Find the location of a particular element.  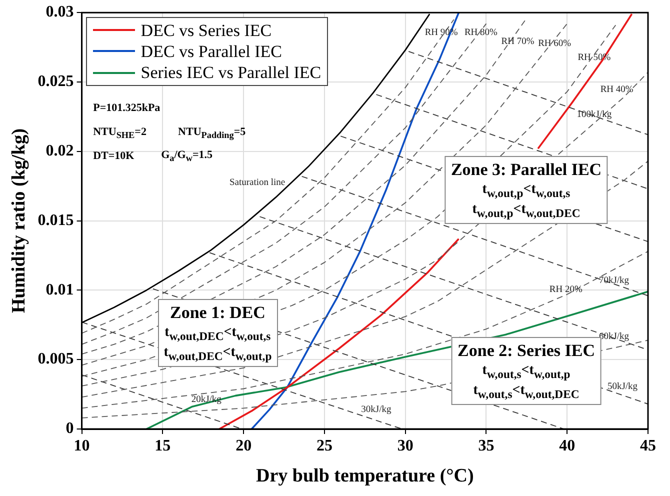

y-tick-label: 0.005 is located at coordinates (56, 359).